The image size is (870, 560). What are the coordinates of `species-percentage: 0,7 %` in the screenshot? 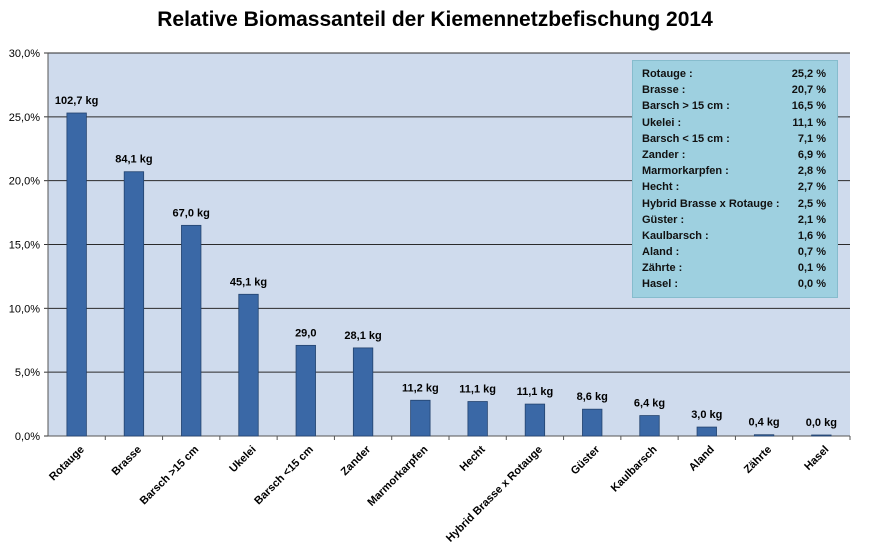 It's located at (811, 252).